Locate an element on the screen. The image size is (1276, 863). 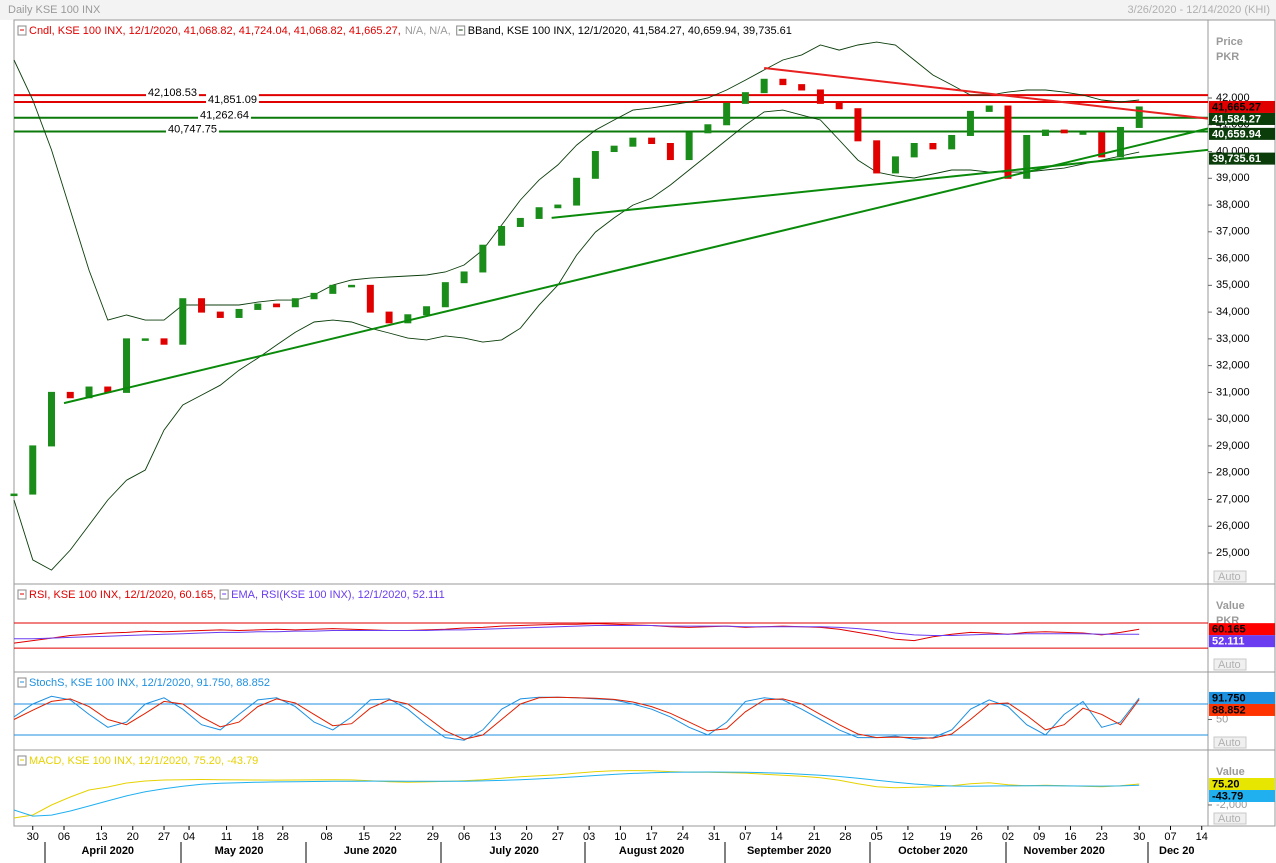
value-tag-label: 39,735.61 is located at coordinates (1236, 159).